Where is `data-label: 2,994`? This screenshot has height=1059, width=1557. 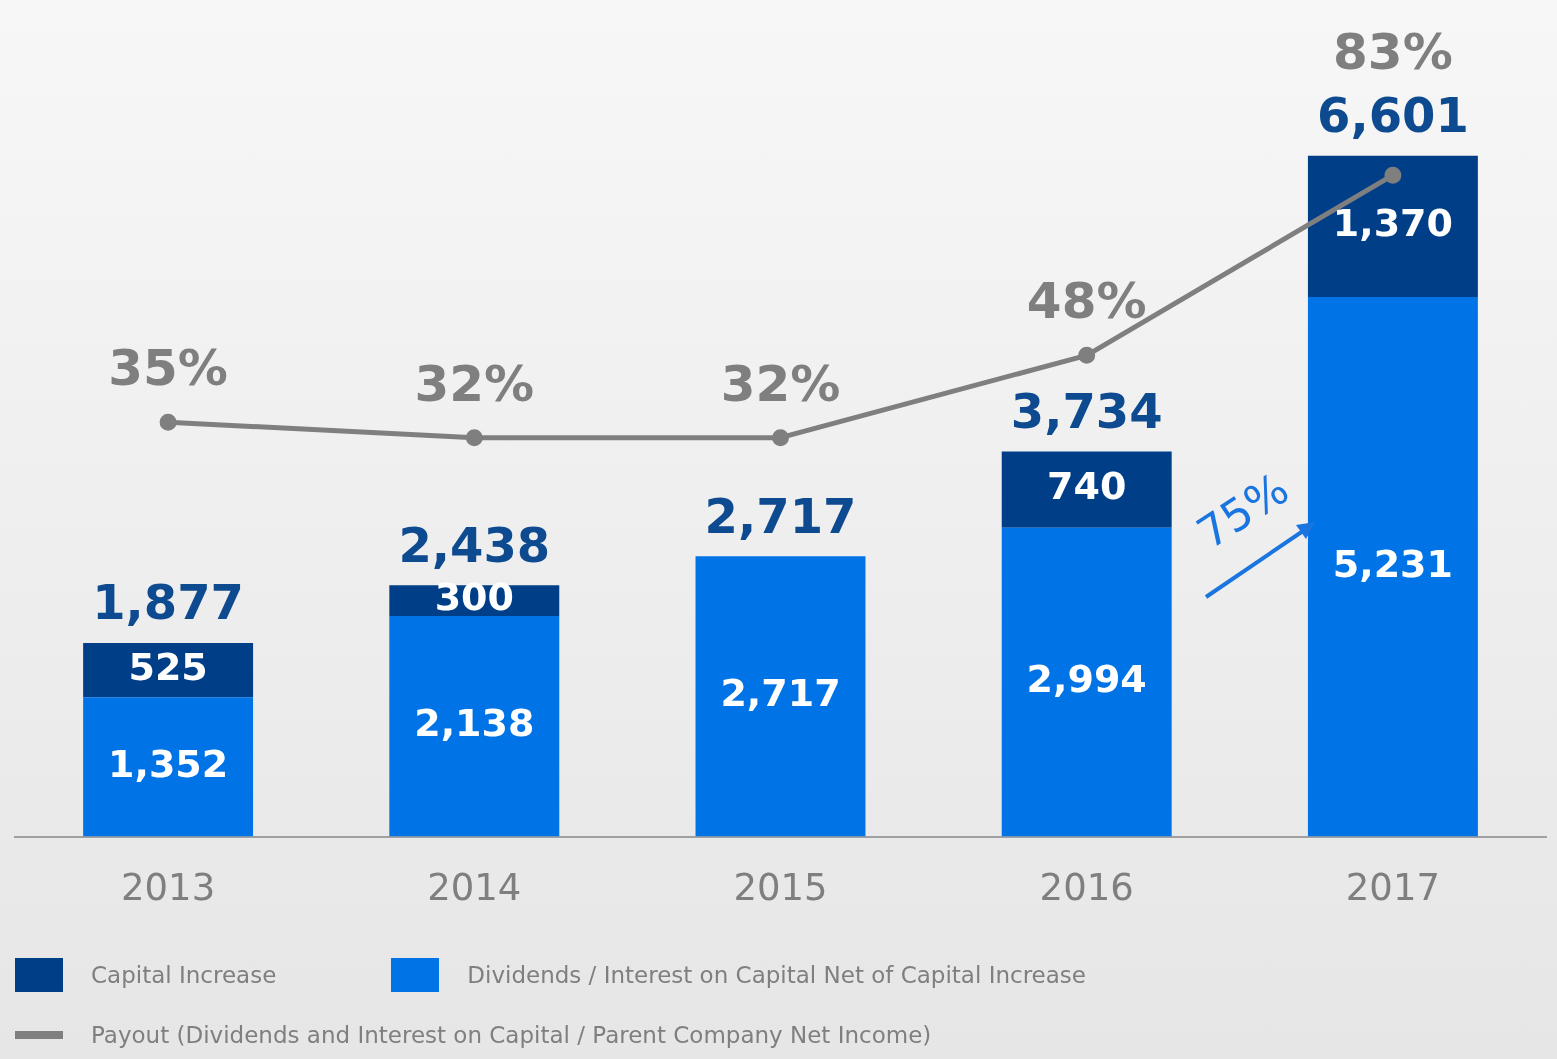 data-label: 2,994 is located at coordinates (1086, 679).